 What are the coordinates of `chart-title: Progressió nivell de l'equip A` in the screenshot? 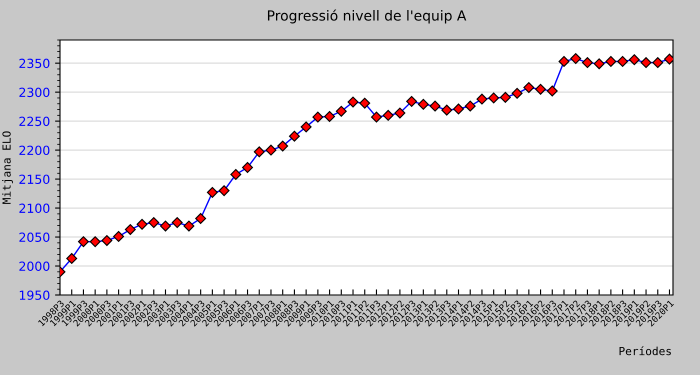 It's located at (367, 16).